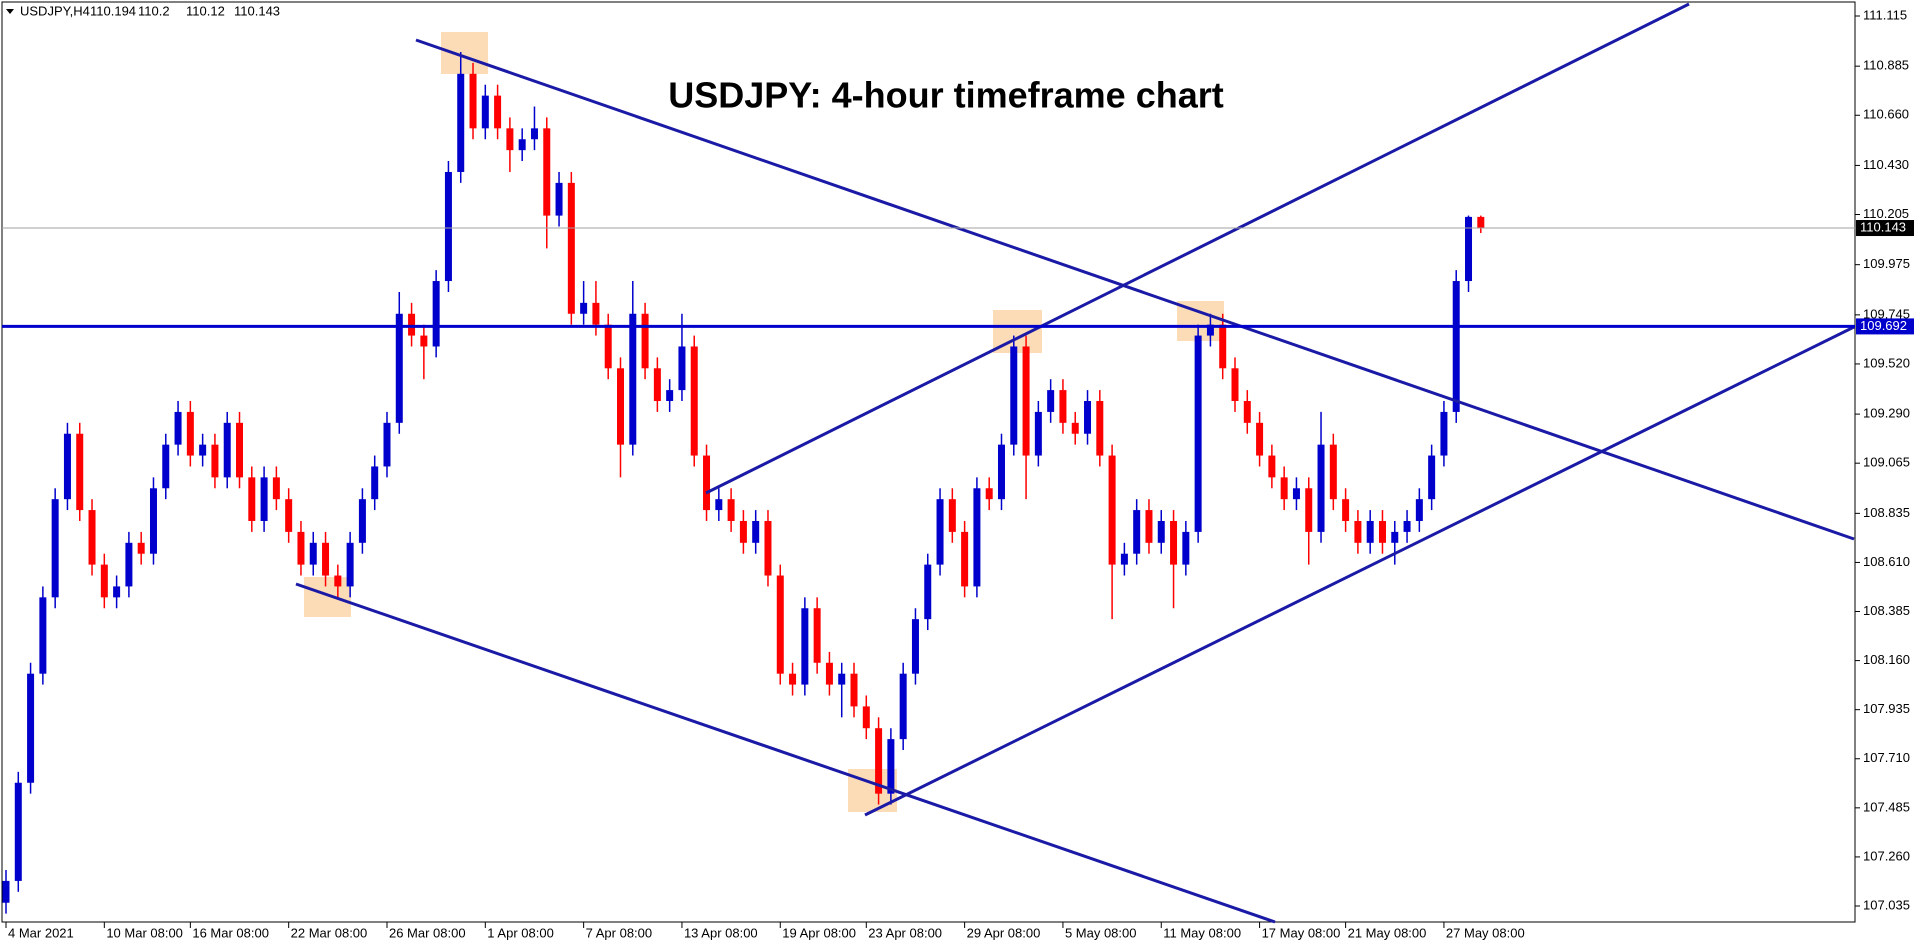  I want to click on symbol: USDJPY,H4, so click(55, 10).